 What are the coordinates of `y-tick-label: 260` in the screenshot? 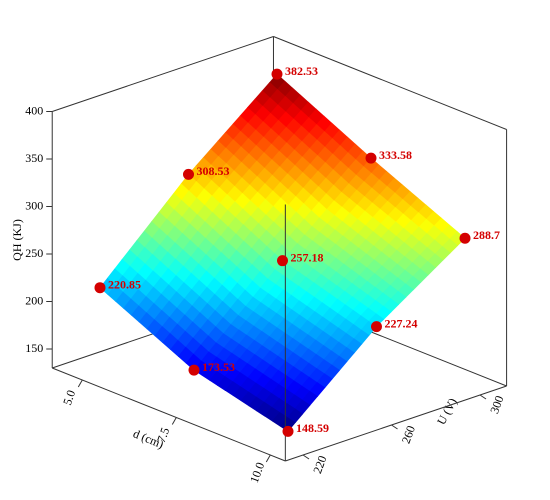 It's located at (408, 435).